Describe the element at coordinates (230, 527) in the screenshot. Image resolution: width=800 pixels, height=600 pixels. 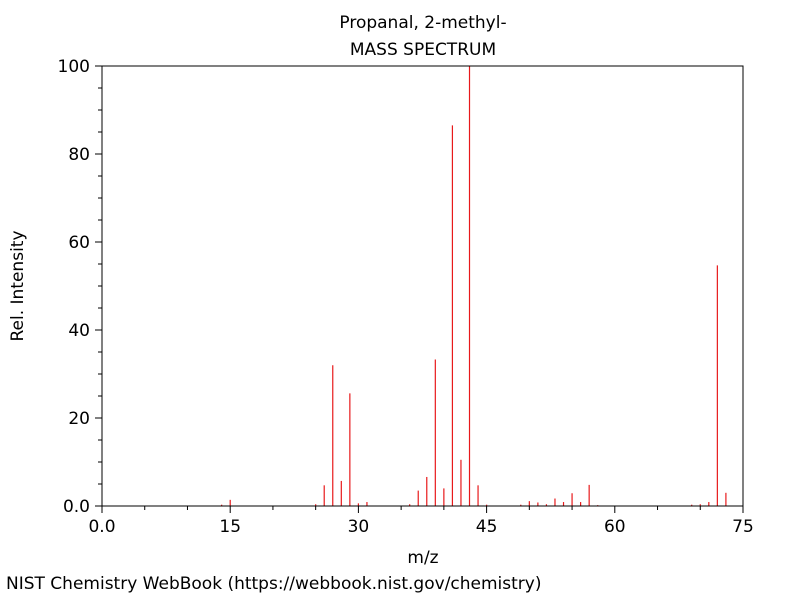
I see `x-tick-label: 15` at that location.